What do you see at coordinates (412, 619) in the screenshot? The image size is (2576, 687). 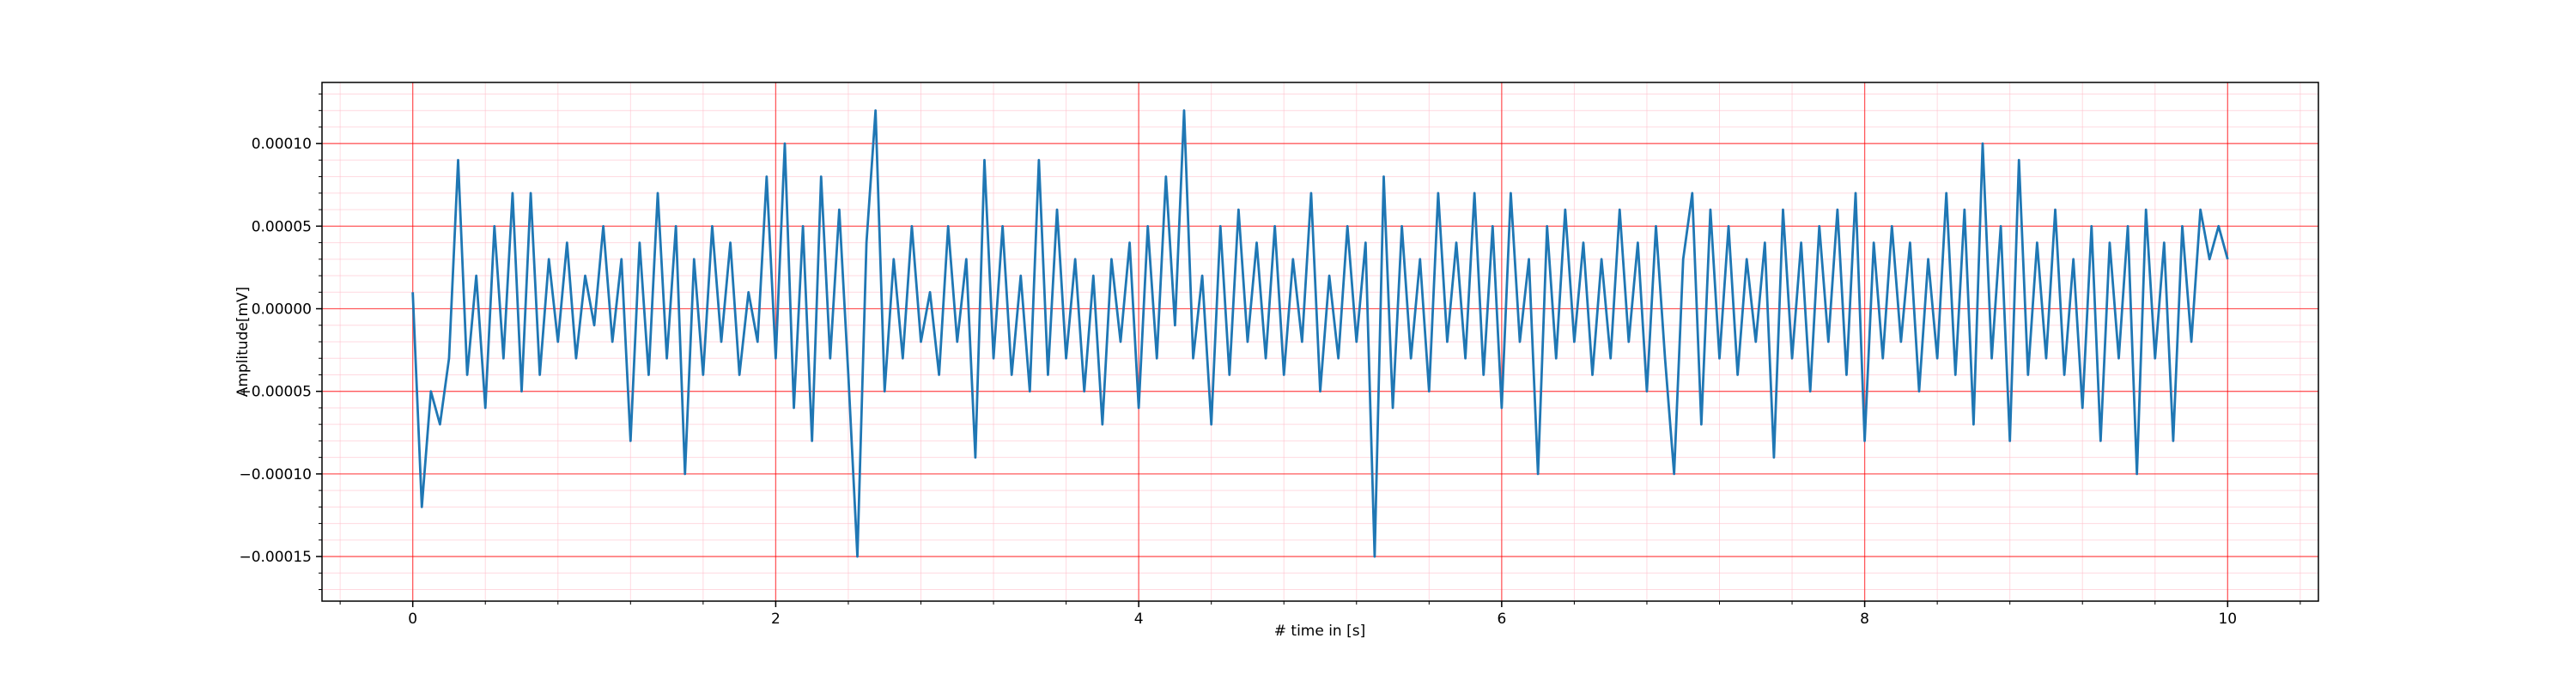 I see `x-tick-label: 0` at bounding box center [412, 619].